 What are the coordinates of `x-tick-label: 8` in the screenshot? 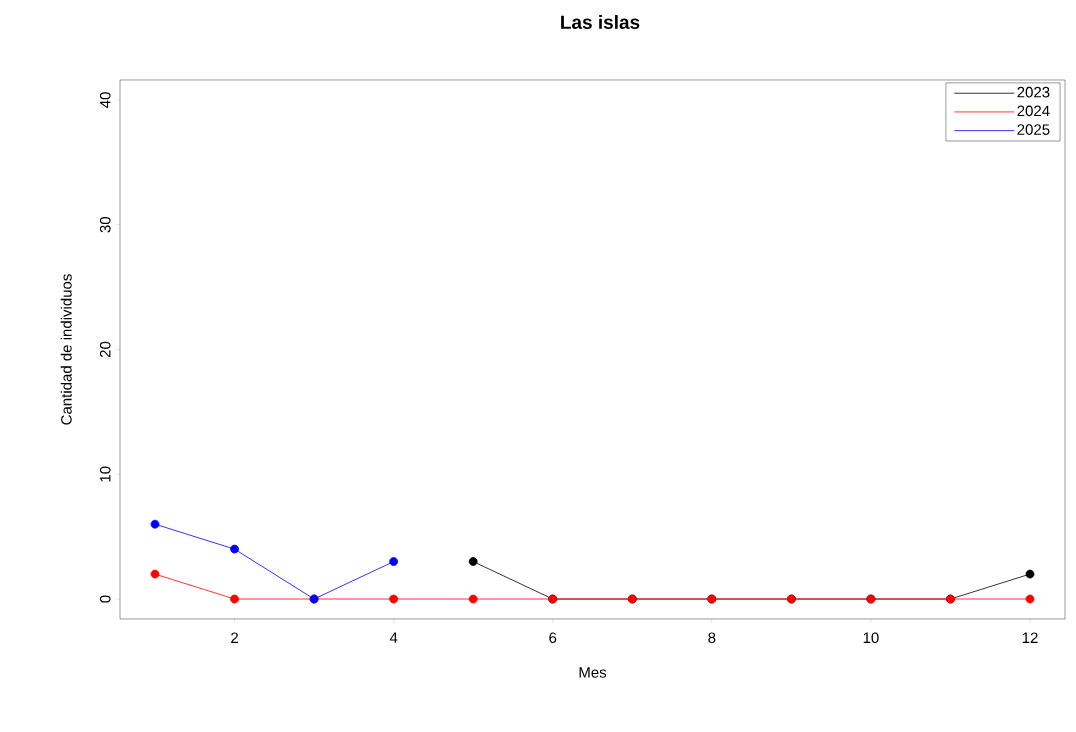 It's located at (712, 638).